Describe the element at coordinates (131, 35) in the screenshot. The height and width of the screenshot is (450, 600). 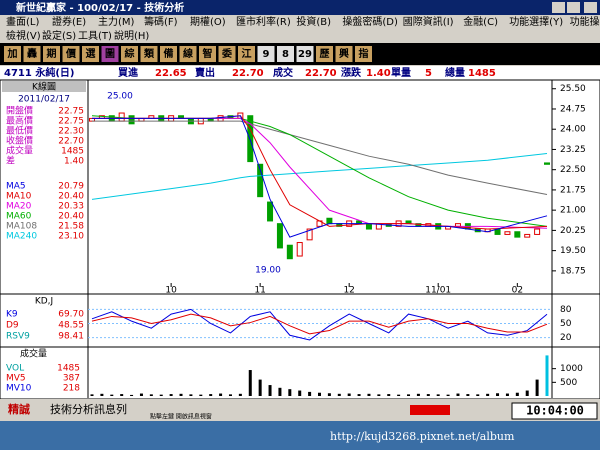
I see `menu-item: 說明(H)` at that location.